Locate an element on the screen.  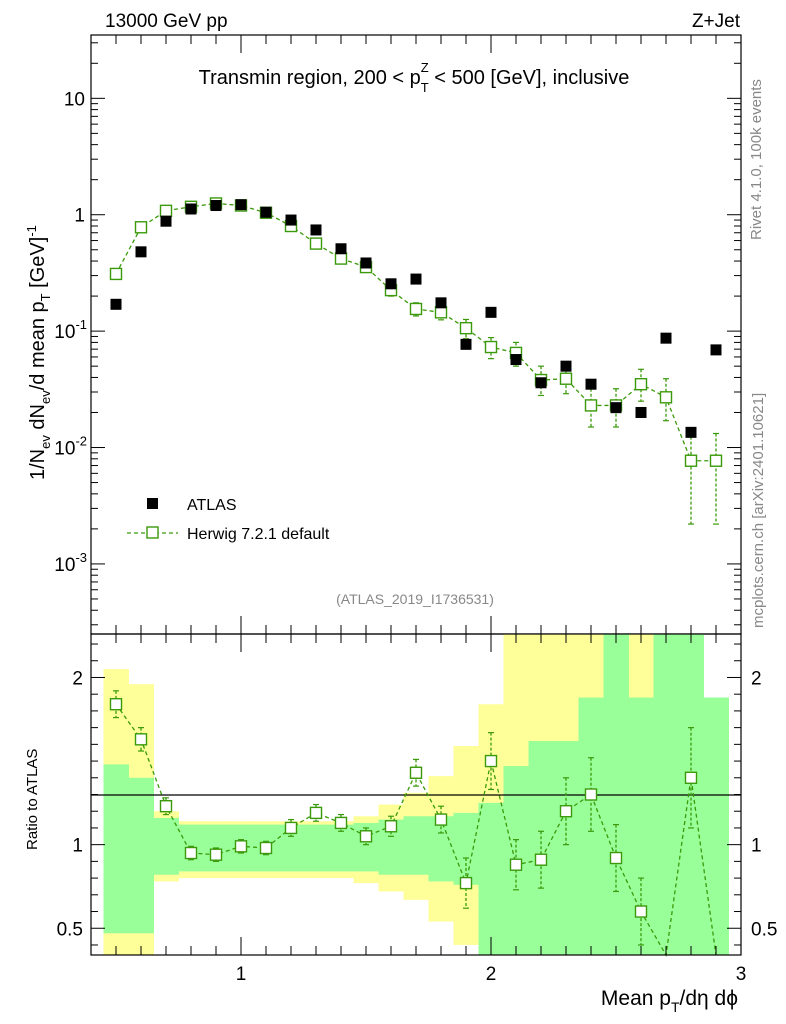
ylabel-dmean: /d mean p is located at coordinates (38, 345).